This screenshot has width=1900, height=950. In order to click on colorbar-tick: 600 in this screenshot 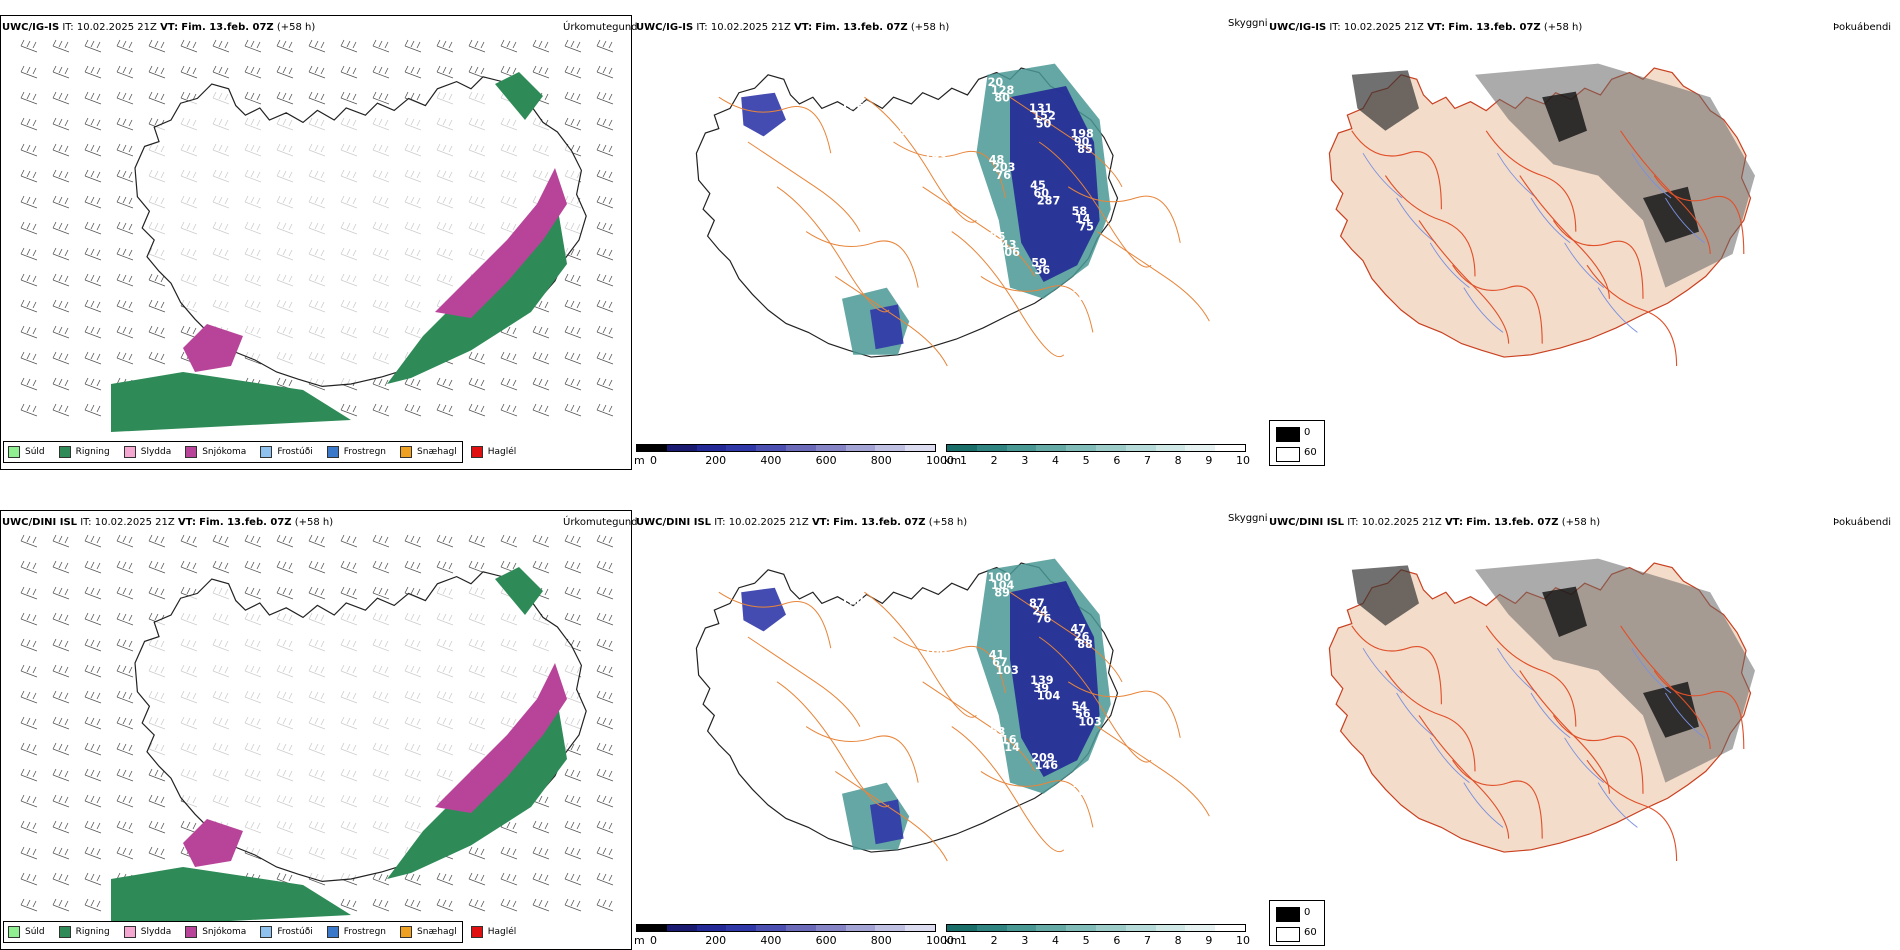, I will do `click(826, 460)`.